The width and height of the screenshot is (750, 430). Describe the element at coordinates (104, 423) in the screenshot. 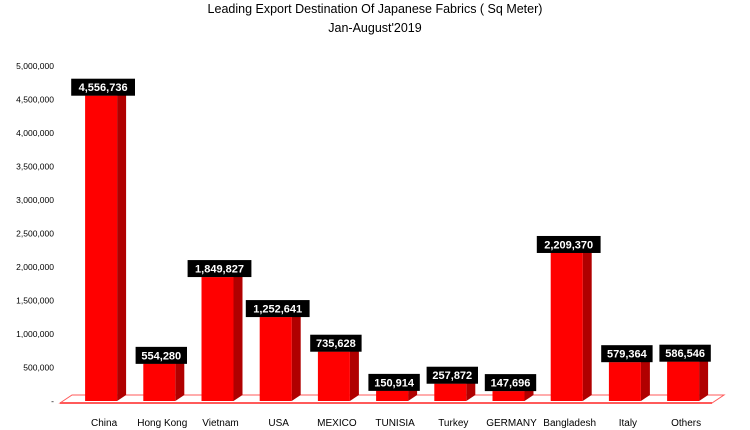

I see `x-tick-label: China` at that location.